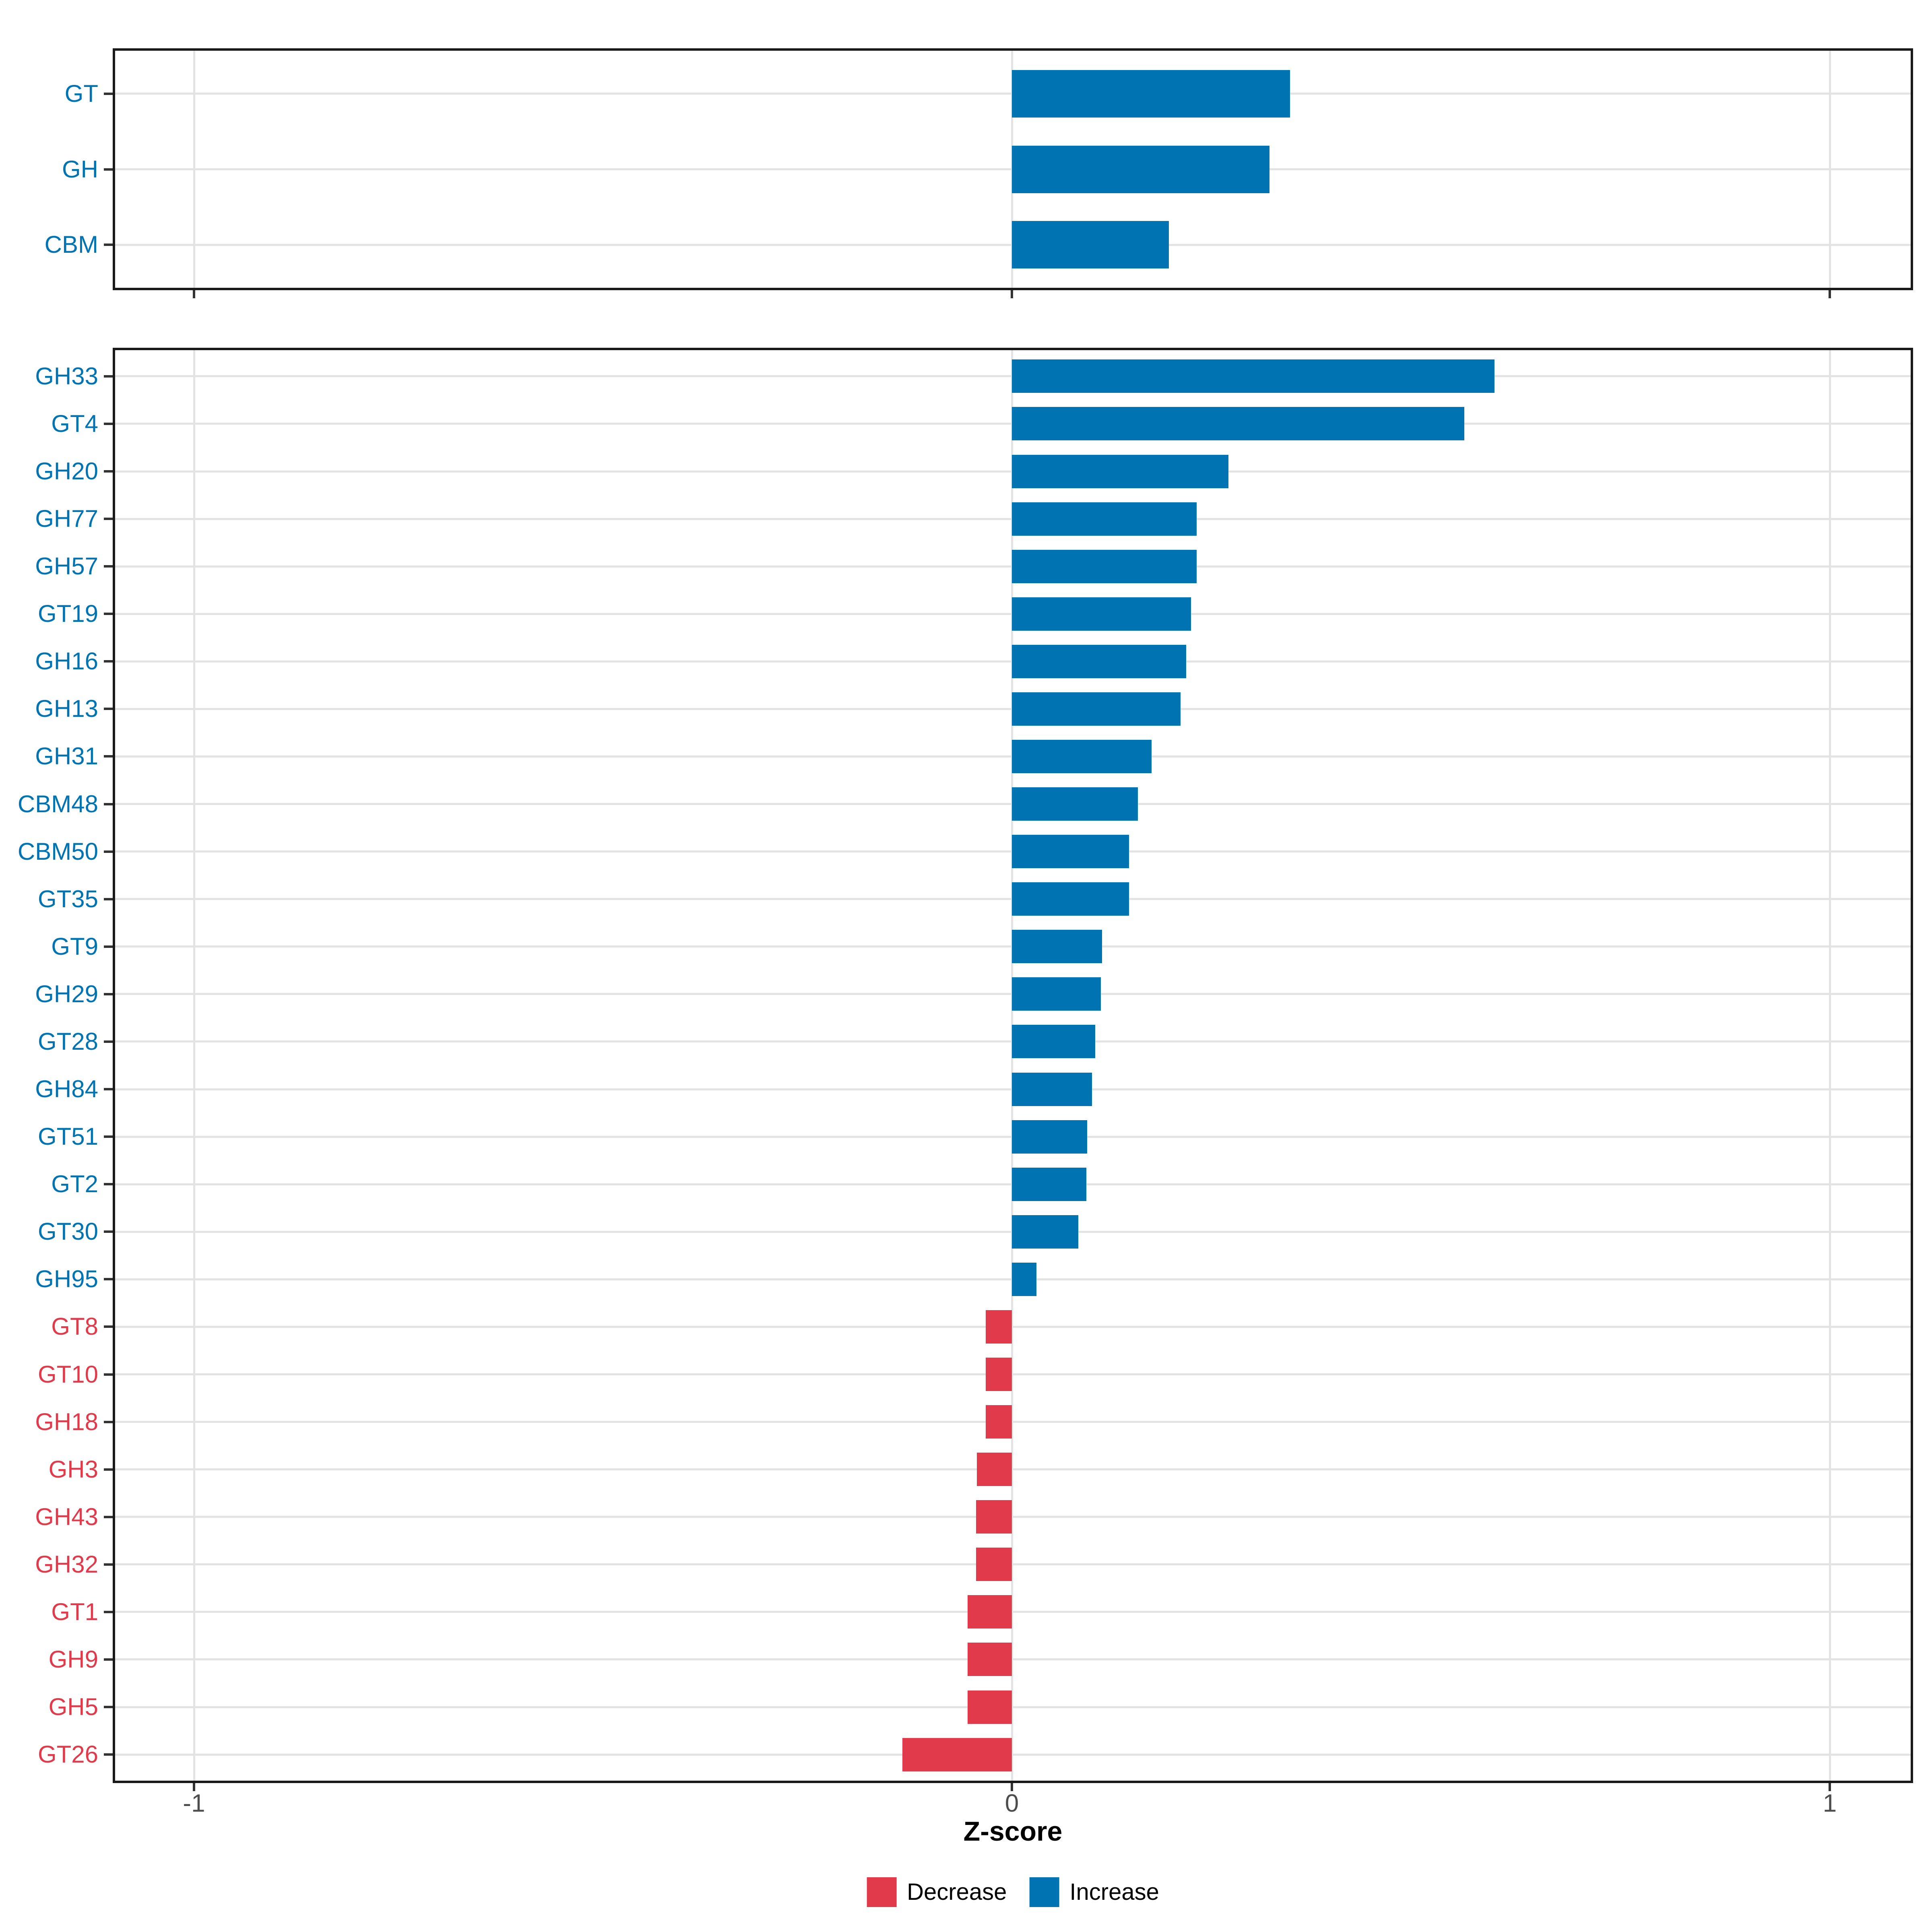 The image size is (1932, 1932). Describe the element at coordinates (998, 1374) in the screenshot. I see `bar-GT10` at that location.